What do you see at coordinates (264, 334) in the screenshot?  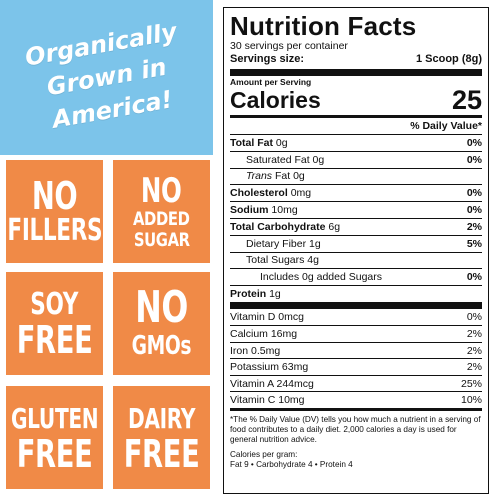 I see `vitamin-label: Calcium 16mg` at bounding box center [264, 334].